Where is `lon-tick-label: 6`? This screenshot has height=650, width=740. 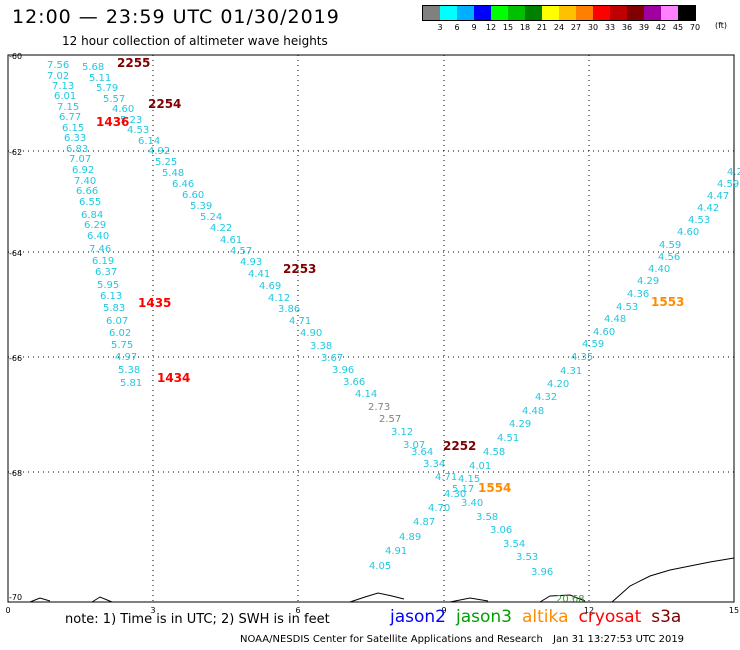 lon-tick-label: 6 is located at coordinates (297, 610).